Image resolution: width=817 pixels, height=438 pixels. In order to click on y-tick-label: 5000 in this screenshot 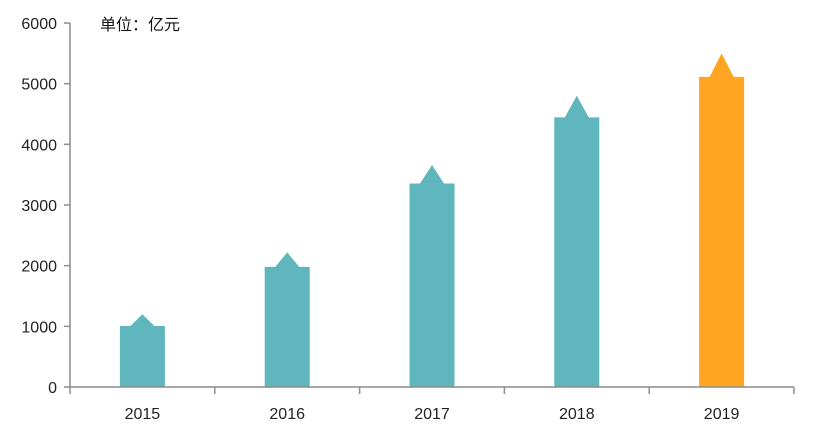, I will do `click(39, 85)`.